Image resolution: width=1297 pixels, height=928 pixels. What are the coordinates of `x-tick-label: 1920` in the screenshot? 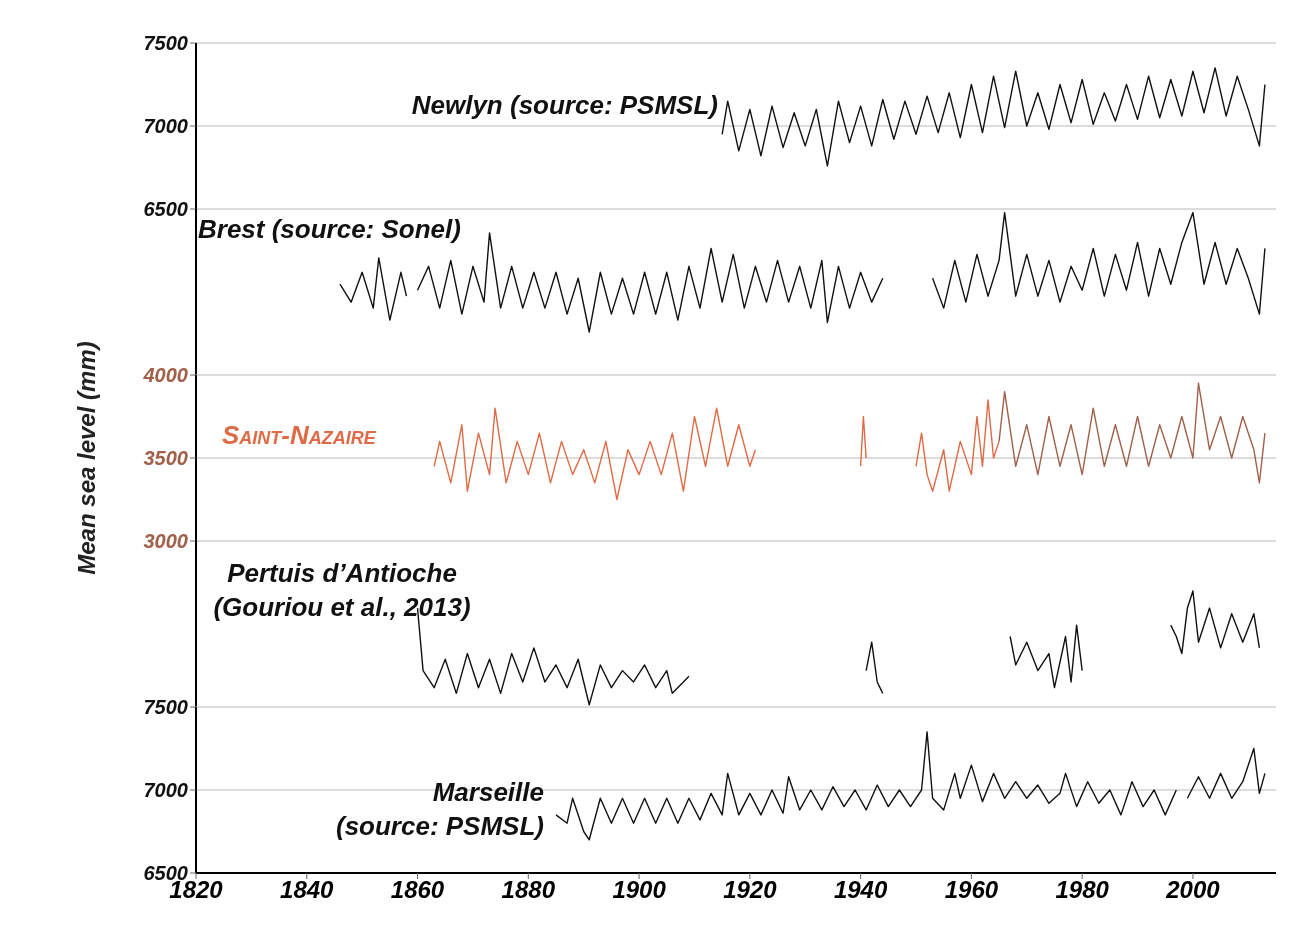 It's located at (750, 890).